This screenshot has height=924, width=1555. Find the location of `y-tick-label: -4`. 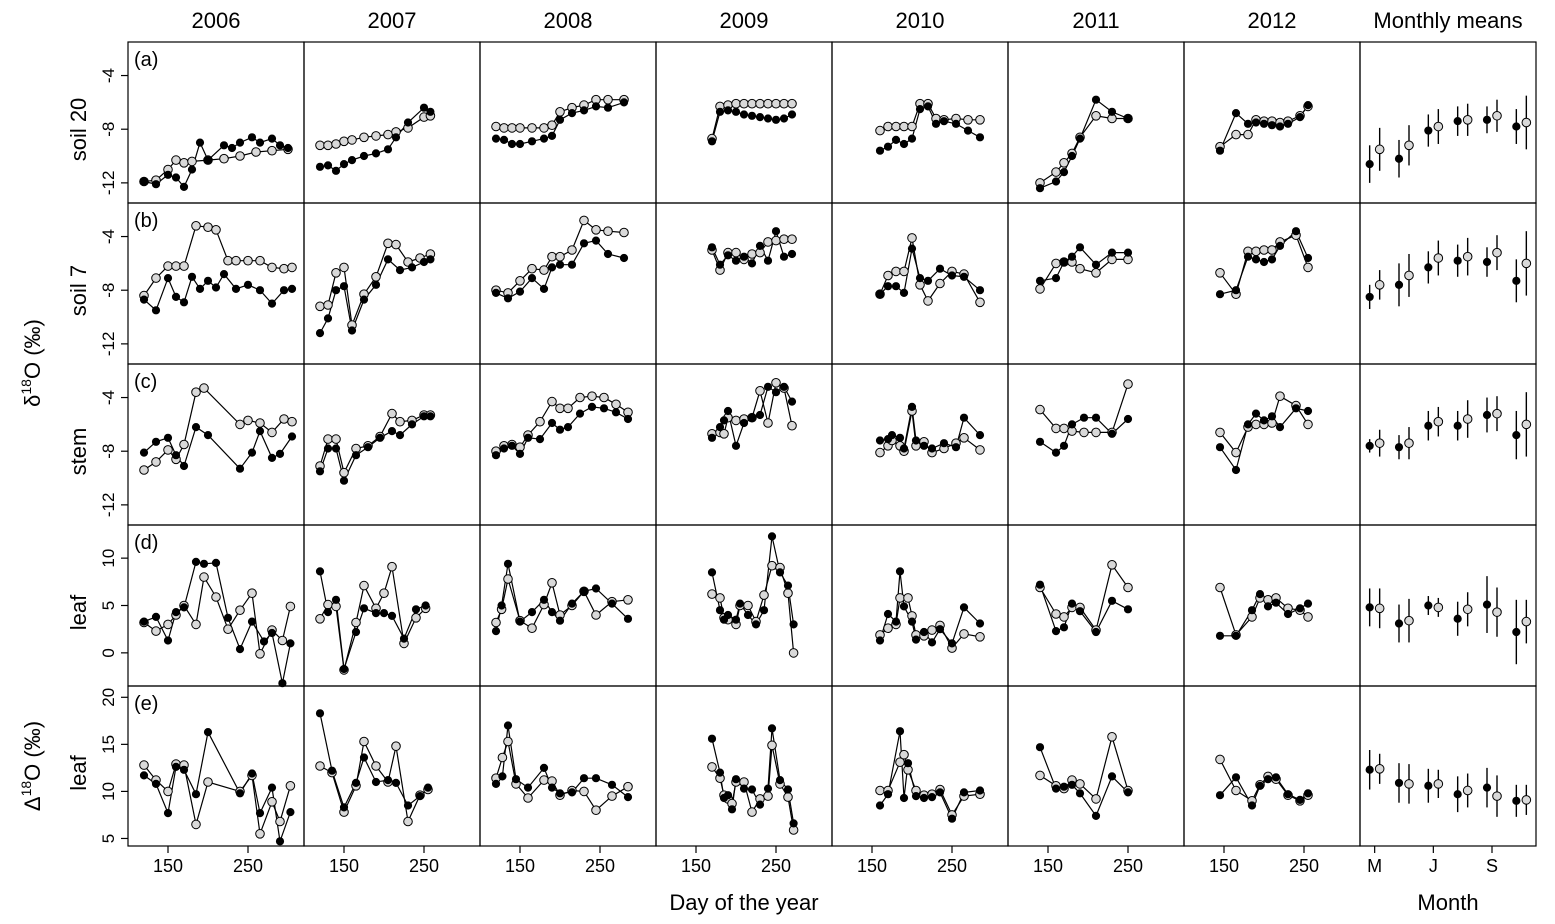

y-tick-label: -4 is located at coordinates (108, 236).